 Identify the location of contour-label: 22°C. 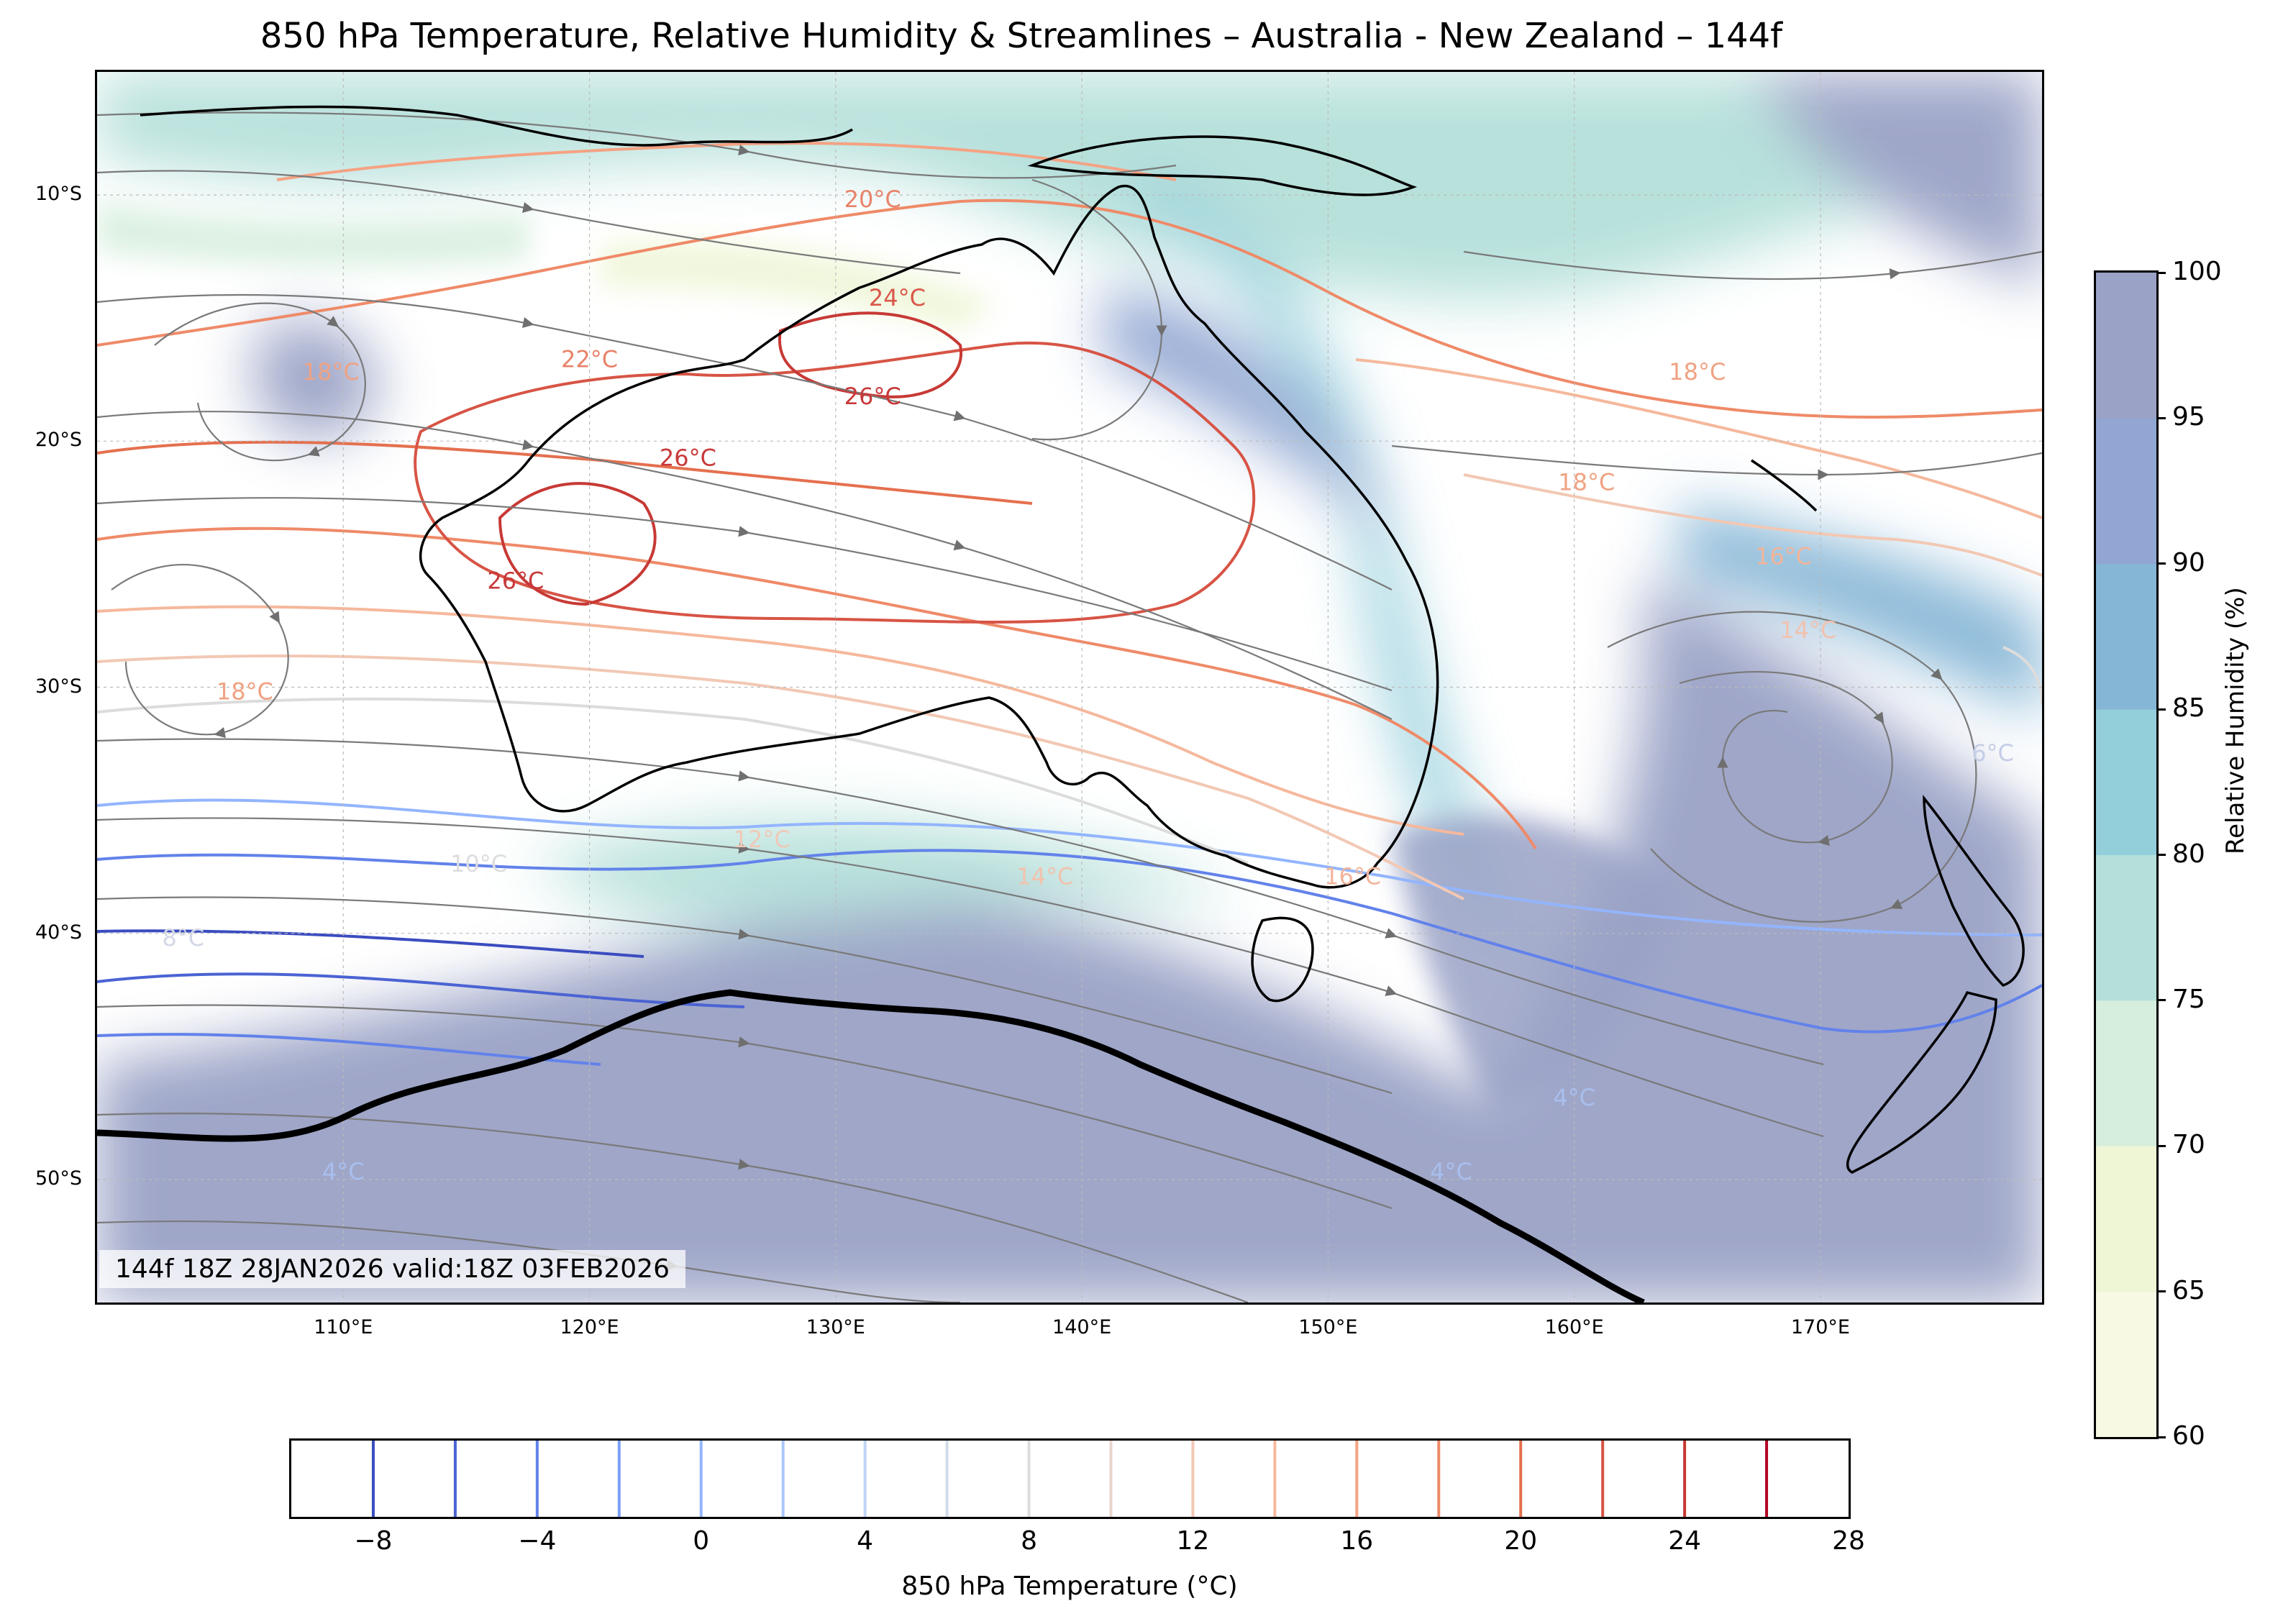
(589, 359).